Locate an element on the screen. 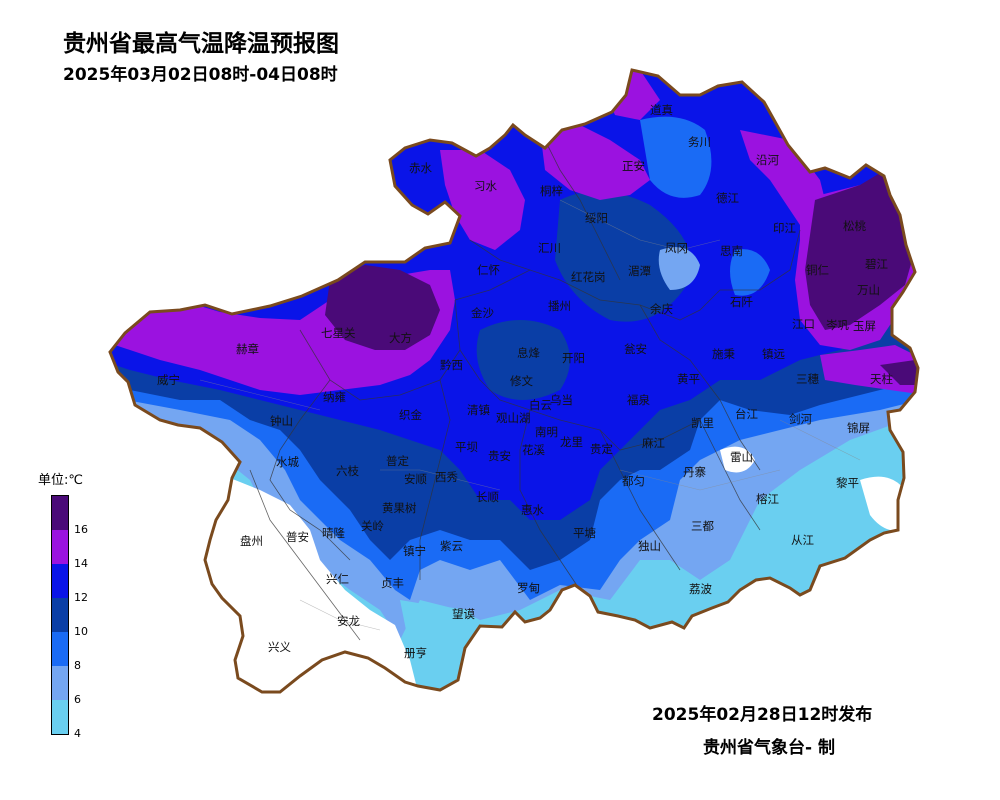 The image size is (1000, 800). county-label: 施秉 is located at coordinates (723, 354).